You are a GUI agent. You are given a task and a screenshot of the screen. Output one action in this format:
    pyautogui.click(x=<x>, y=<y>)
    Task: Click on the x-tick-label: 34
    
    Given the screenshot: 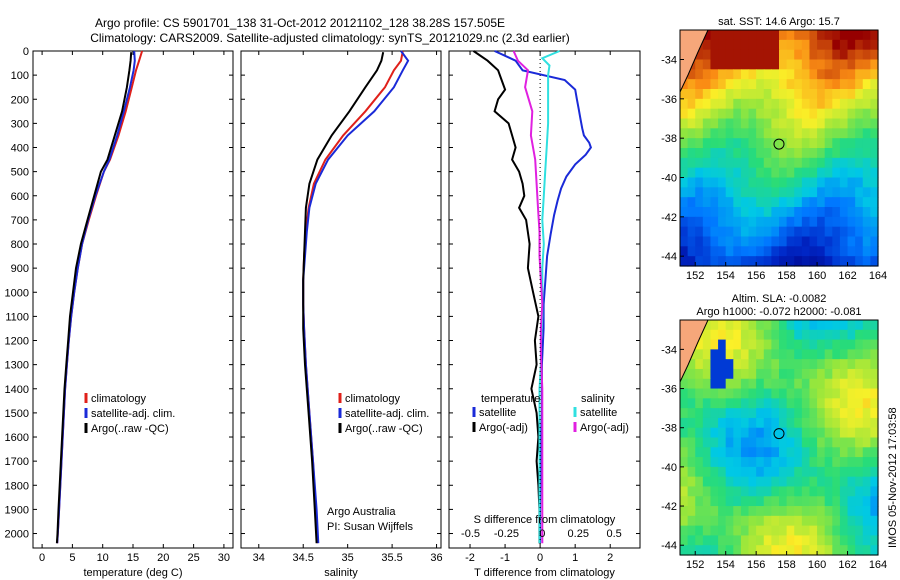 What is the action you would take?
    pyautogui.click(x=259, y=558)
    